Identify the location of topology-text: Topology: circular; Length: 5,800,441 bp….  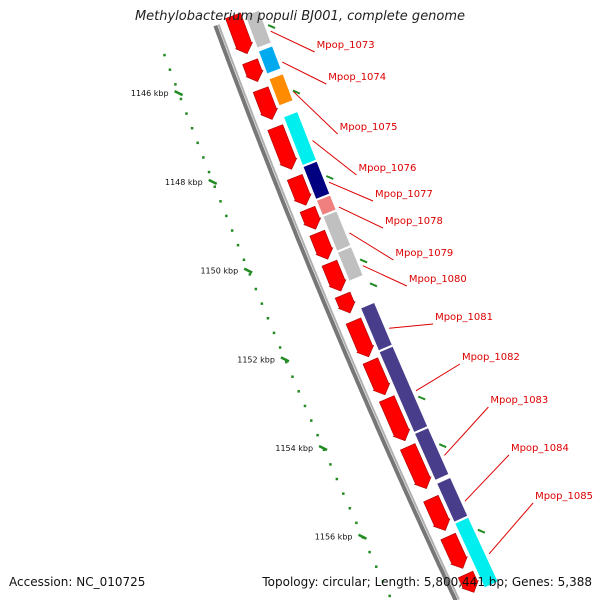
(427, 582).